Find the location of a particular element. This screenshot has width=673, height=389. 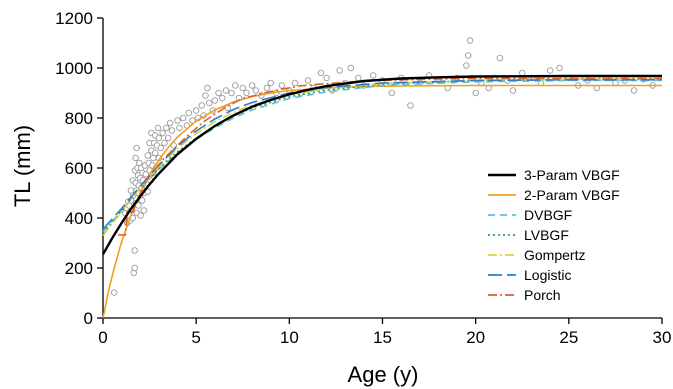

y-tick-label: 1200 is located at coordinates (74, 18).